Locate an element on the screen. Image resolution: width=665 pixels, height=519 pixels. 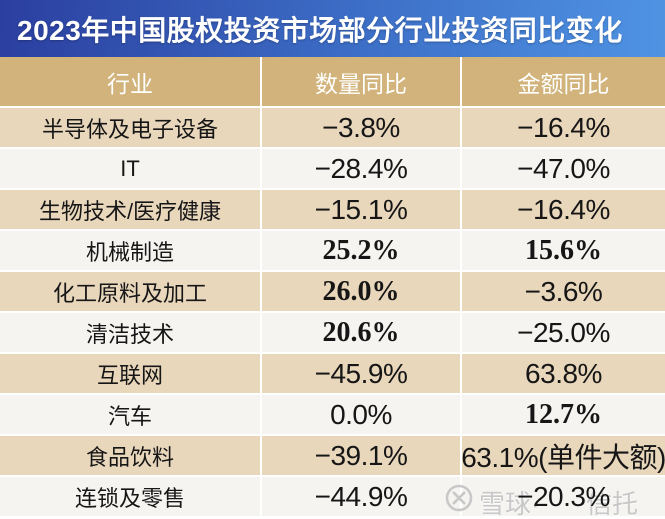
industry-label: IT is located at coordinates (130, 168).